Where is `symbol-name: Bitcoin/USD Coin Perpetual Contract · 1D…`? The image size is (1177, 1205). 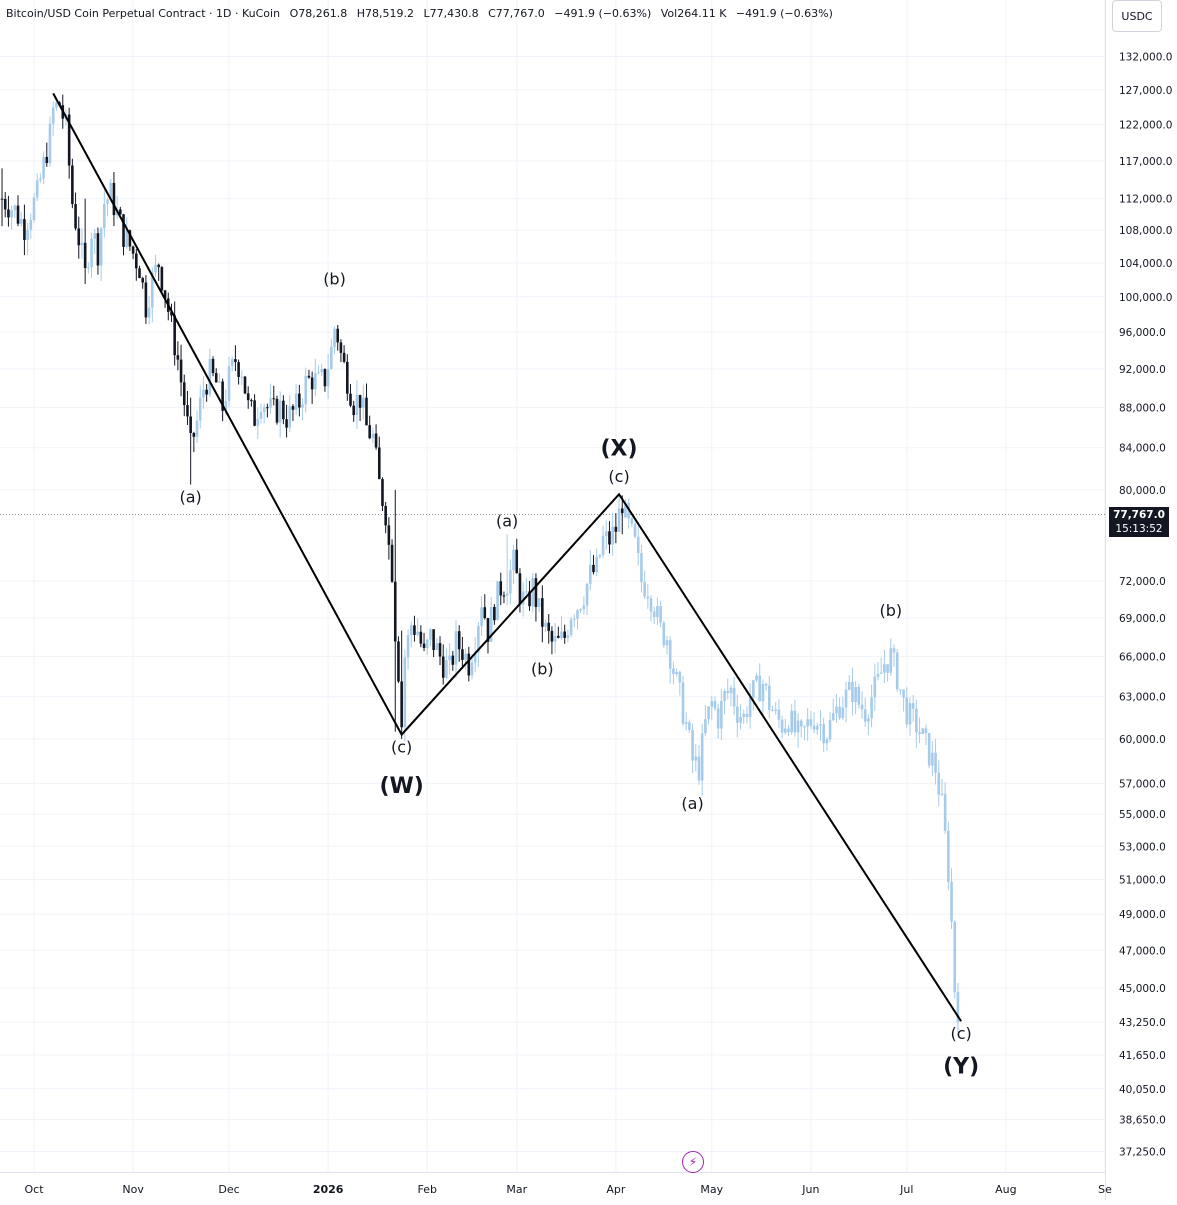
symbol-name: Bitcoin/USD Coin Perpetual Contract · 1D… is located at coordinates (143, 13).